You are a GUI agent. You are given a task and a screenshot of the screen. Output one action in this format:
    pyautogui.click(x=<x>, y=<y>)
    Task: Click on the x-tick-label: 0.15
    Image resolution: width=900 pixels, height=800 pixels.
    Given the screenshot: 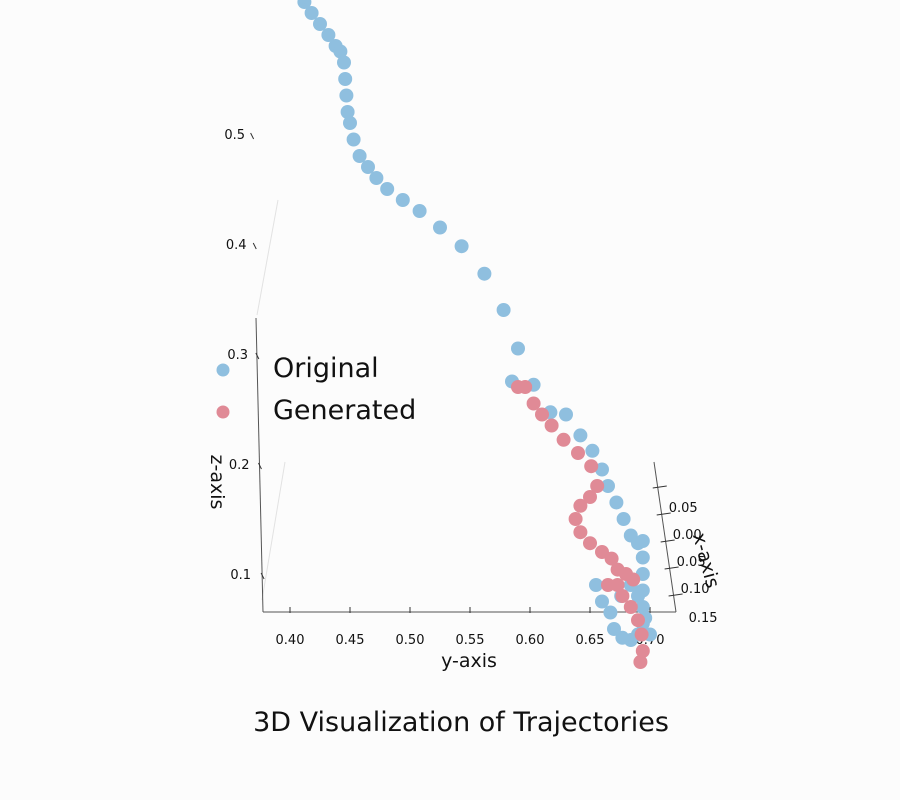 What is the action you would take?
    pyautogui.click(x=703, y=618)
    